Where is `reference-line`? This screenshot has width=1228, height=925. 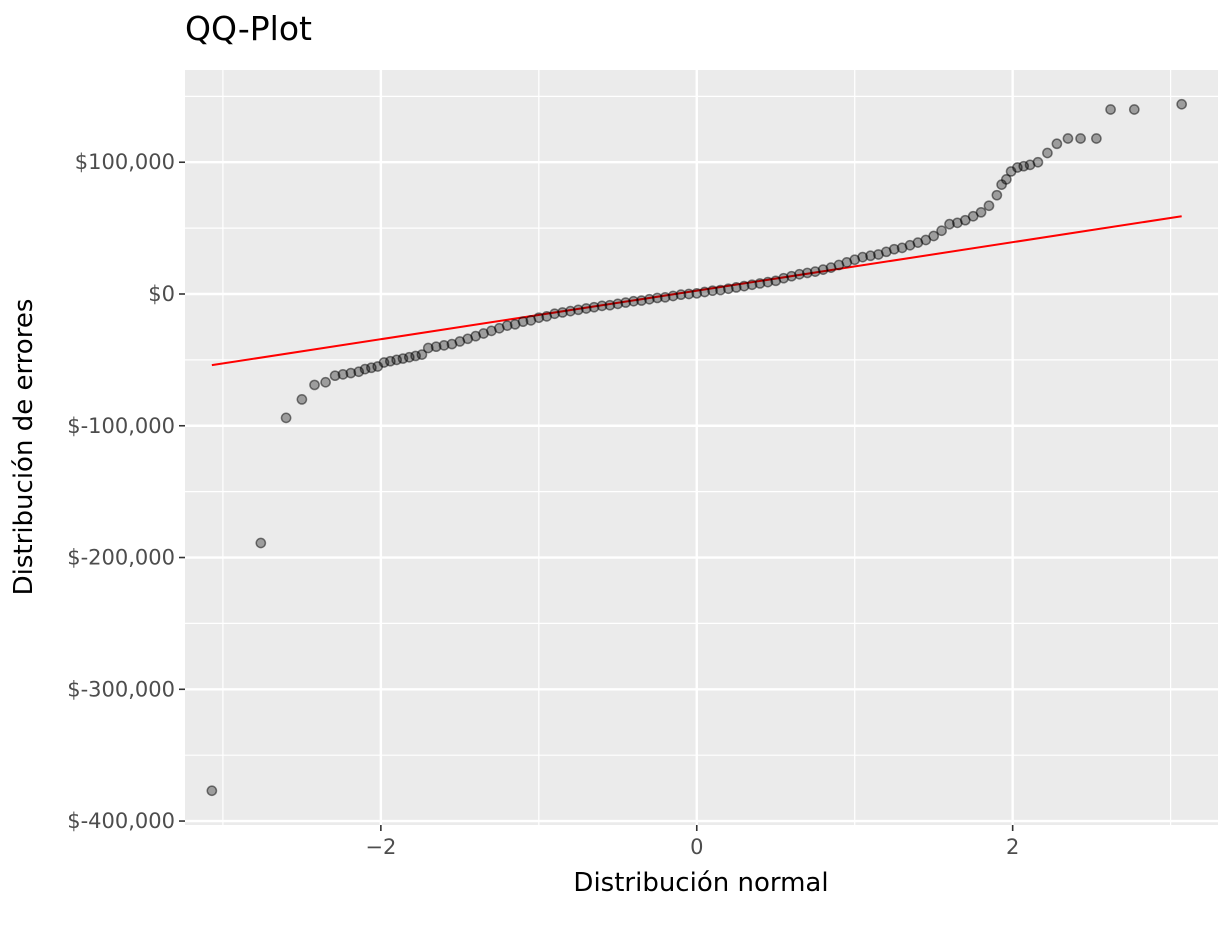
reference-line is located at coordinates (696, 291).